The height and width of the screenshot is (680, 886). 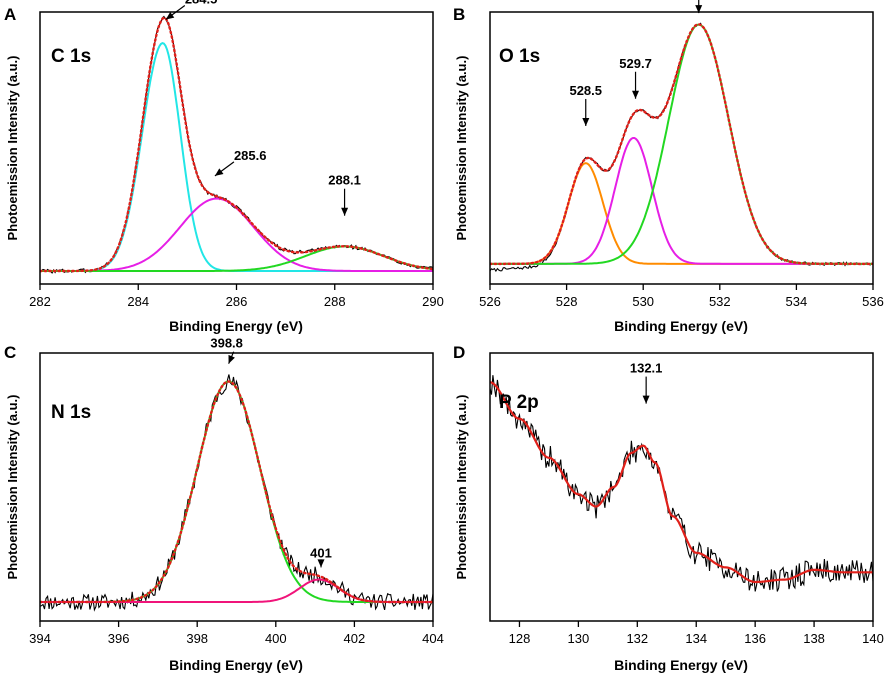 I want to click on peak-annotation-2: 285.6, so click(x=240, y=162).